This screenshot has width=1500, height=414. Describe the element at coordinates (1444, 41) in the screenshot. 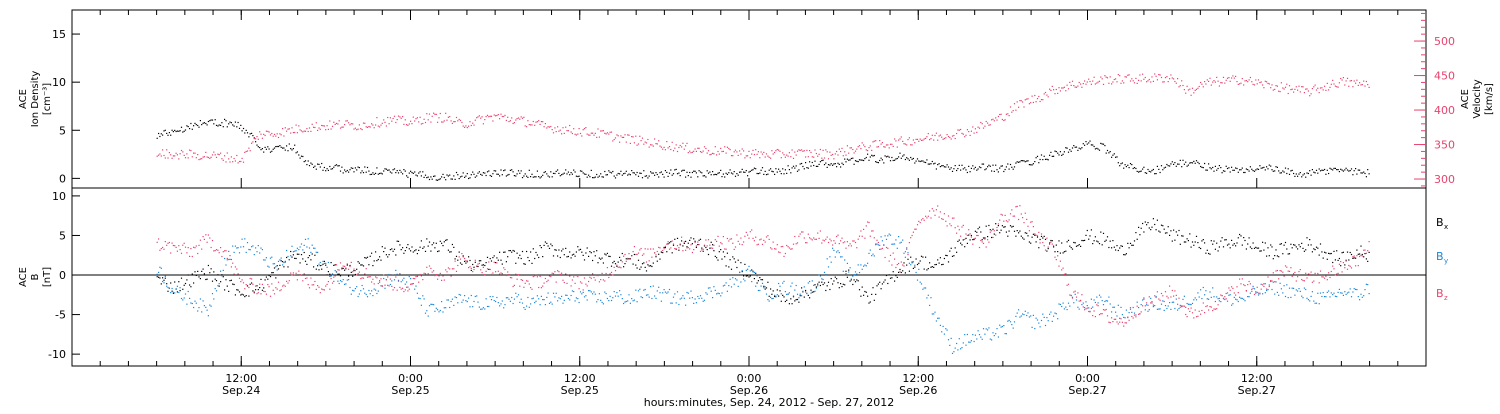

I see `top-right-tick-label: 500` at that location.